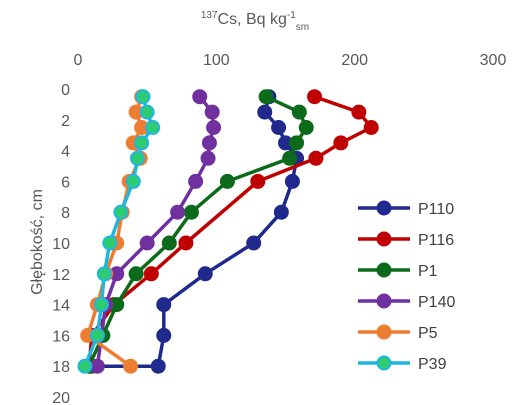 This screenshot has height=405, width=518. What do you see at coordinates (131, 366) in the screenshot?
I see `data-point-p5` at bounding box center [131, 366].